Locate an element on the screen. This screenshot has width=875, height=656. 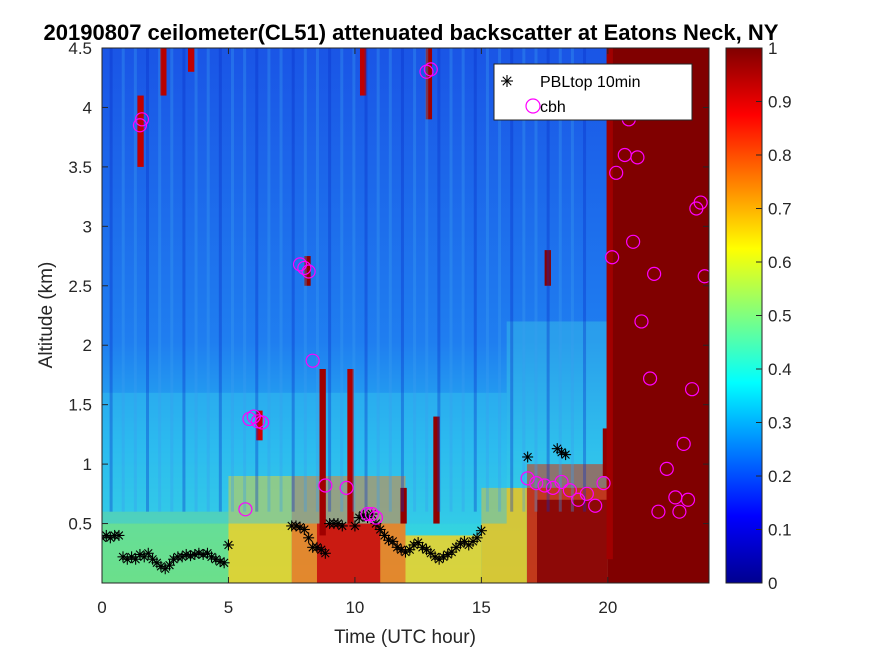
legend-asterisk-icon is located at coordinates (507, 81).